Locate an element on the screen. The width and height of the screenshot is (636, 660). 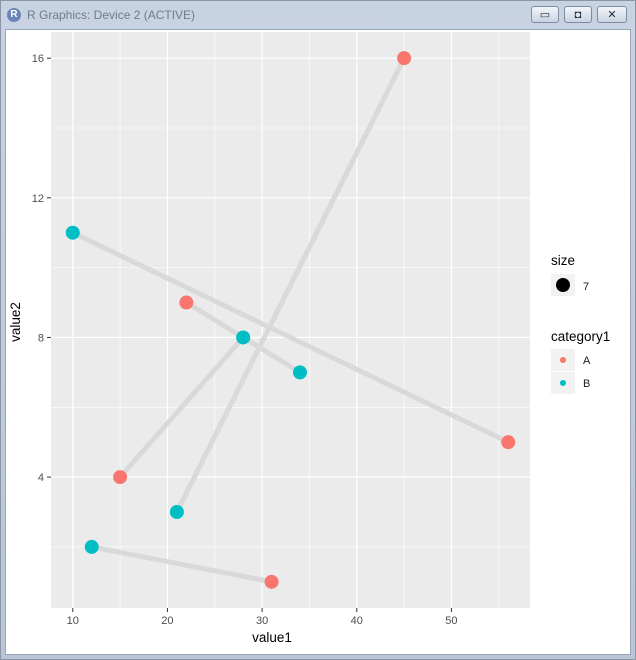
y-tick-label: 4 is located at coordinates (41, 478).